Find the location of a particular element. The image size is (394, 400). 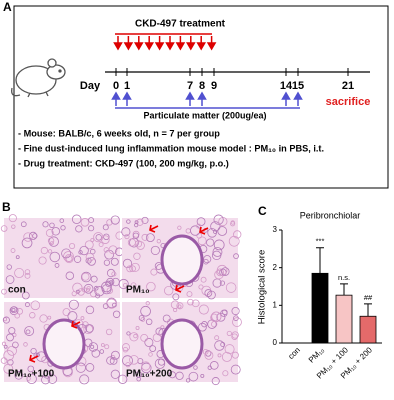

y-tick-label: 2 is located at coordinates (275, 267).